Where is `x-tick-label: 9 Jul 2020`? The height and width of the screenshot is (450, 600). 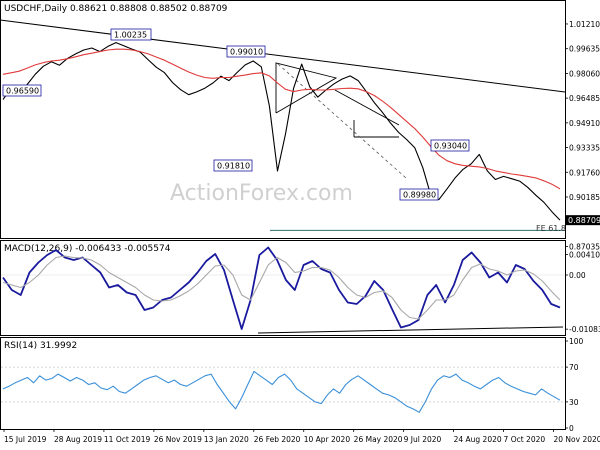 x-tick-label: 9 Jul 2020 is located at coordinates (423, 439).